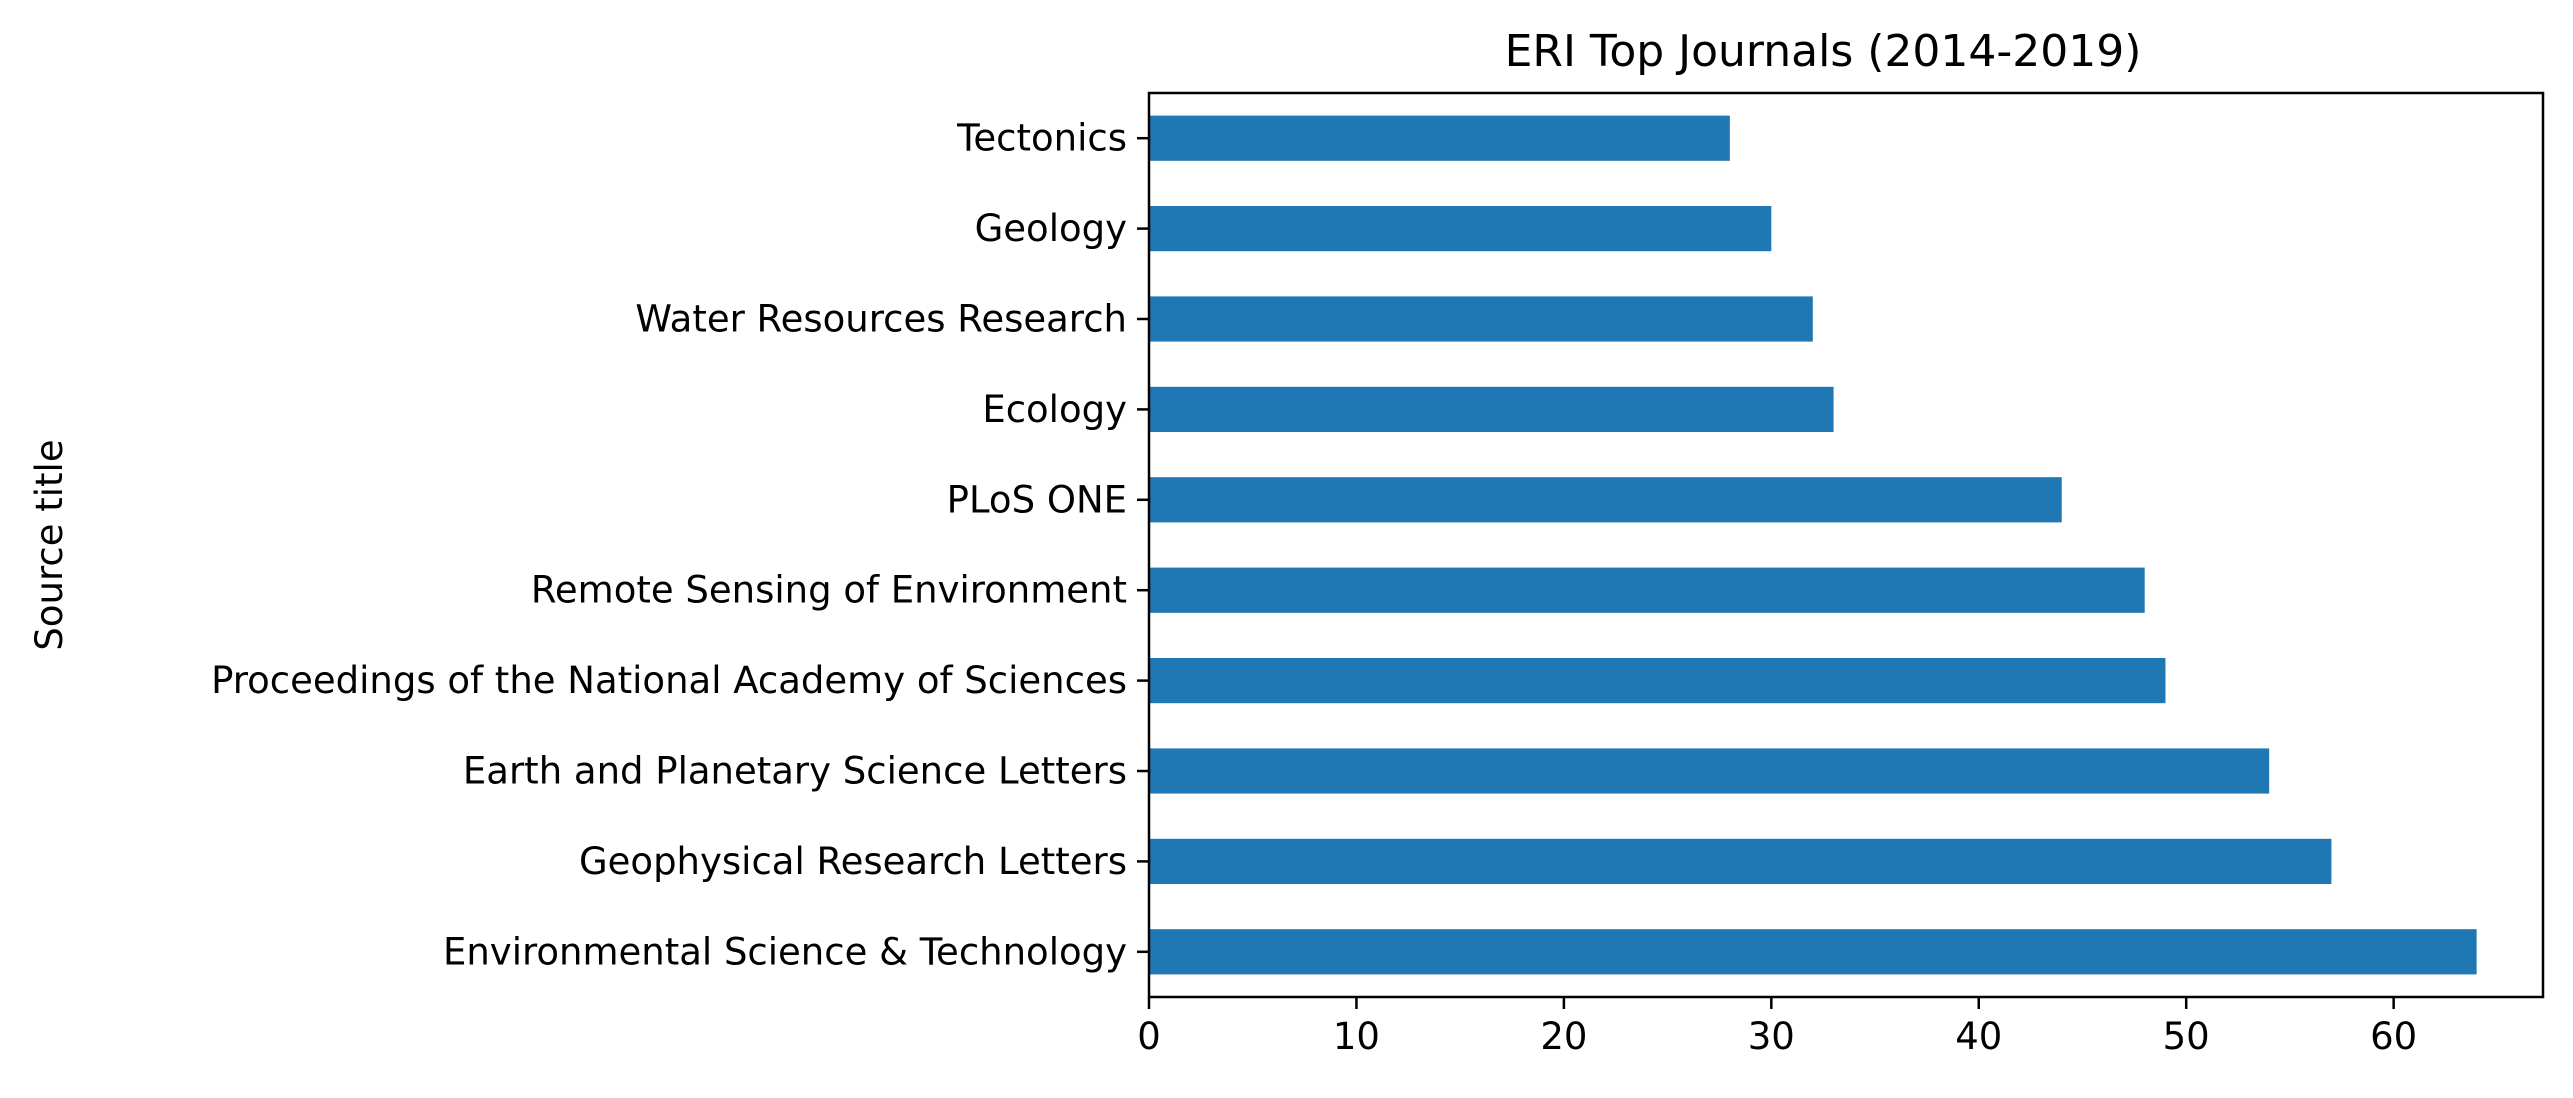 This screenshot has width=2573, height=1098. Describe the element at coordinates (2186, 1036) in the screenshot. I see `x-tick-label: 50` at that location.